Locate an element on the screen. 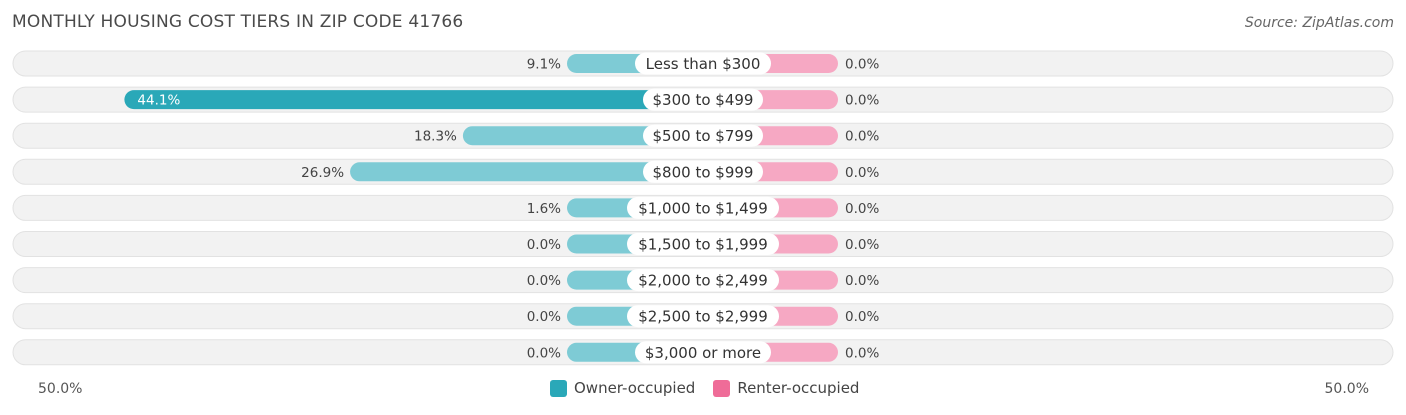 Image resolution: width=1406 pixels, height=415 pixels. value-label-owner: 18.3% is located at coordinates (435, 137).